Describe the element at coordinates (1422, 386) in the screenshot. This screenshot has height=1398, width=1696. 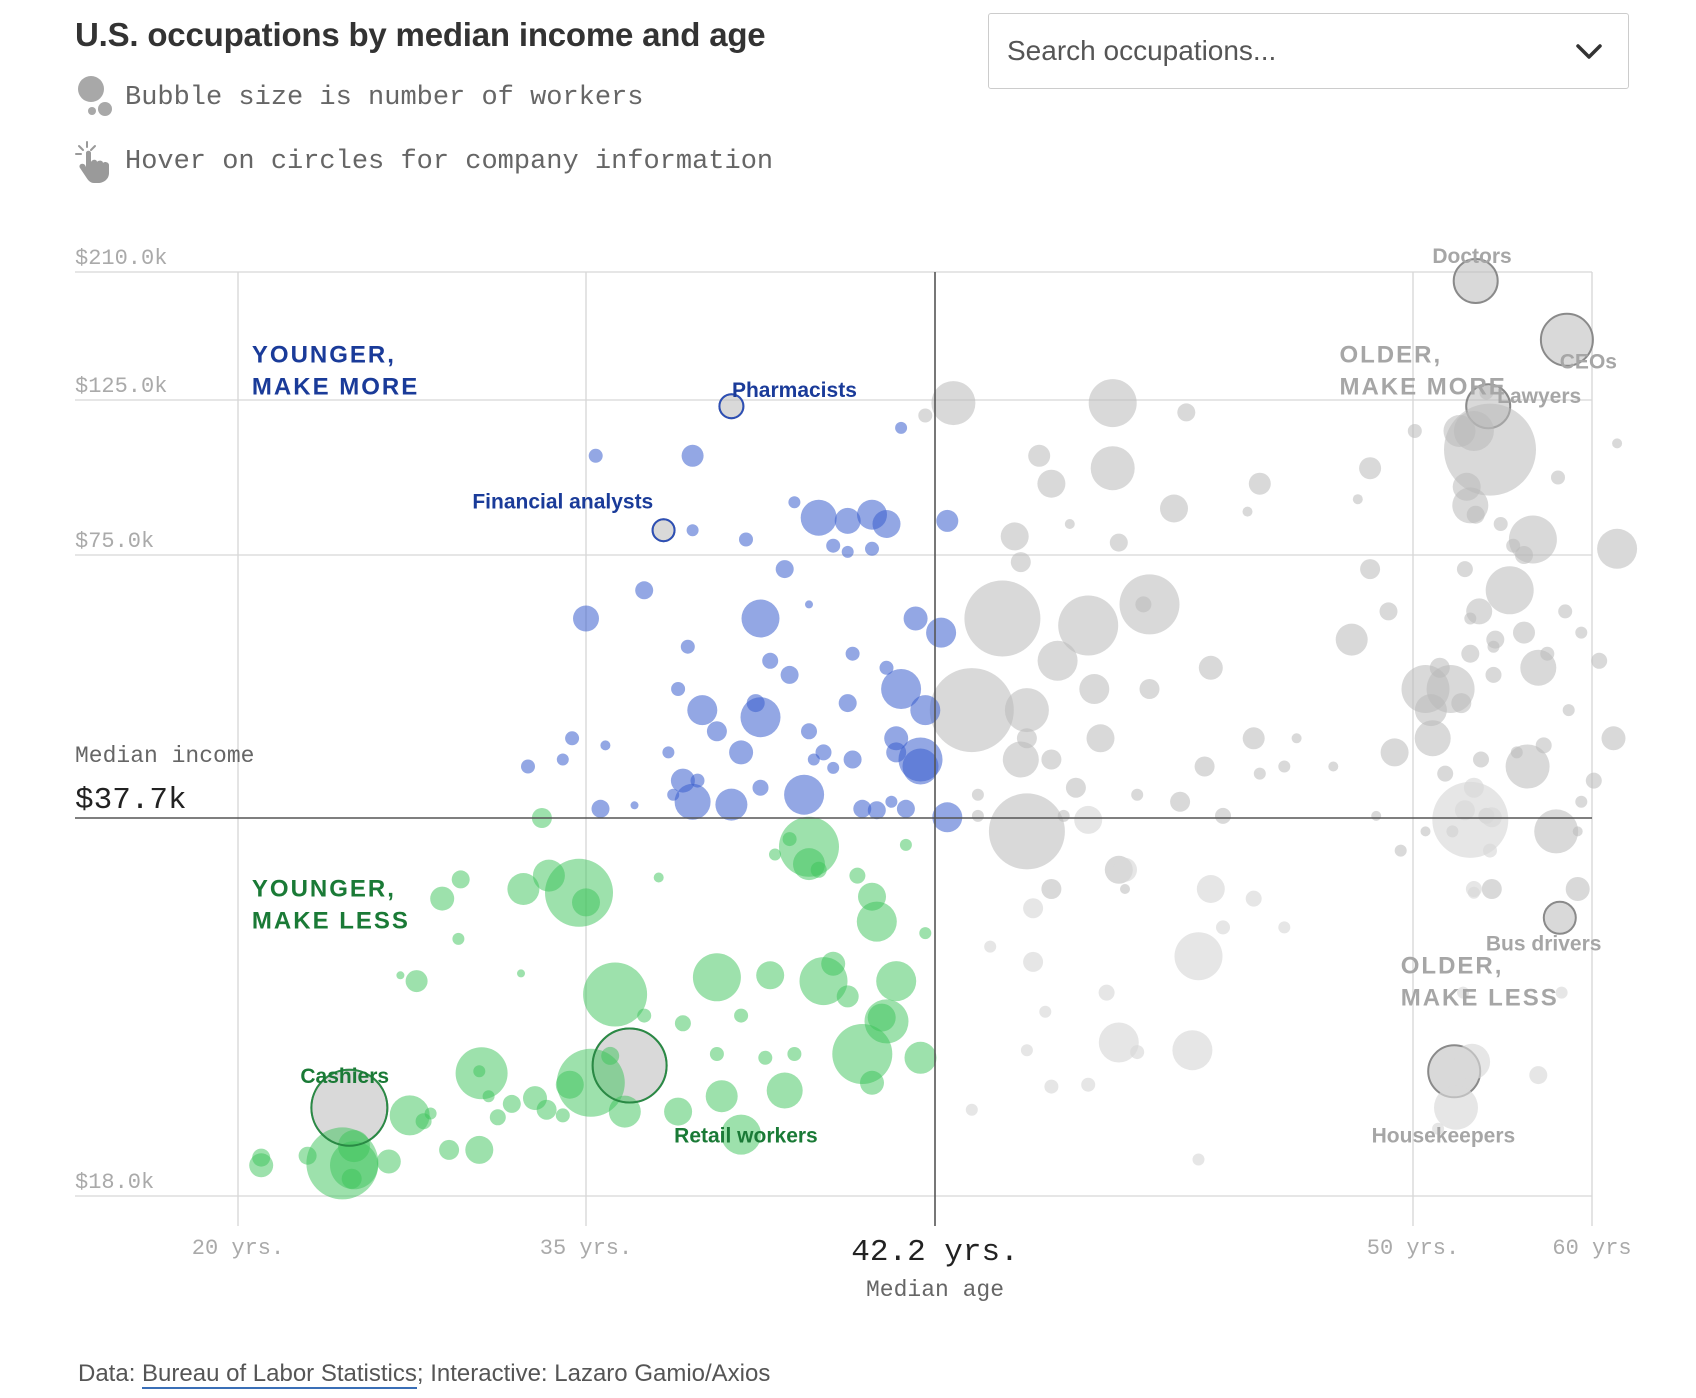
I see `quadrant-label: MAKE MORE` at that location.